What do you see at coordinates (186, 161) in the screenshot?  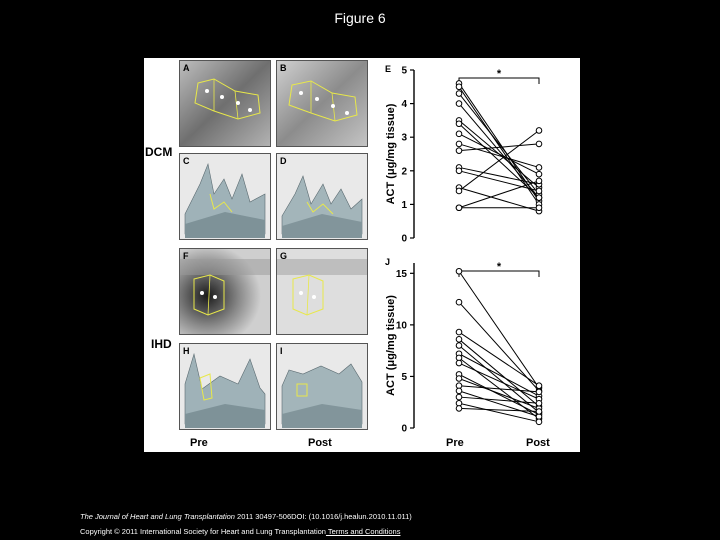 I see `panel-letter-c: C` at bounding box center [186, 161].